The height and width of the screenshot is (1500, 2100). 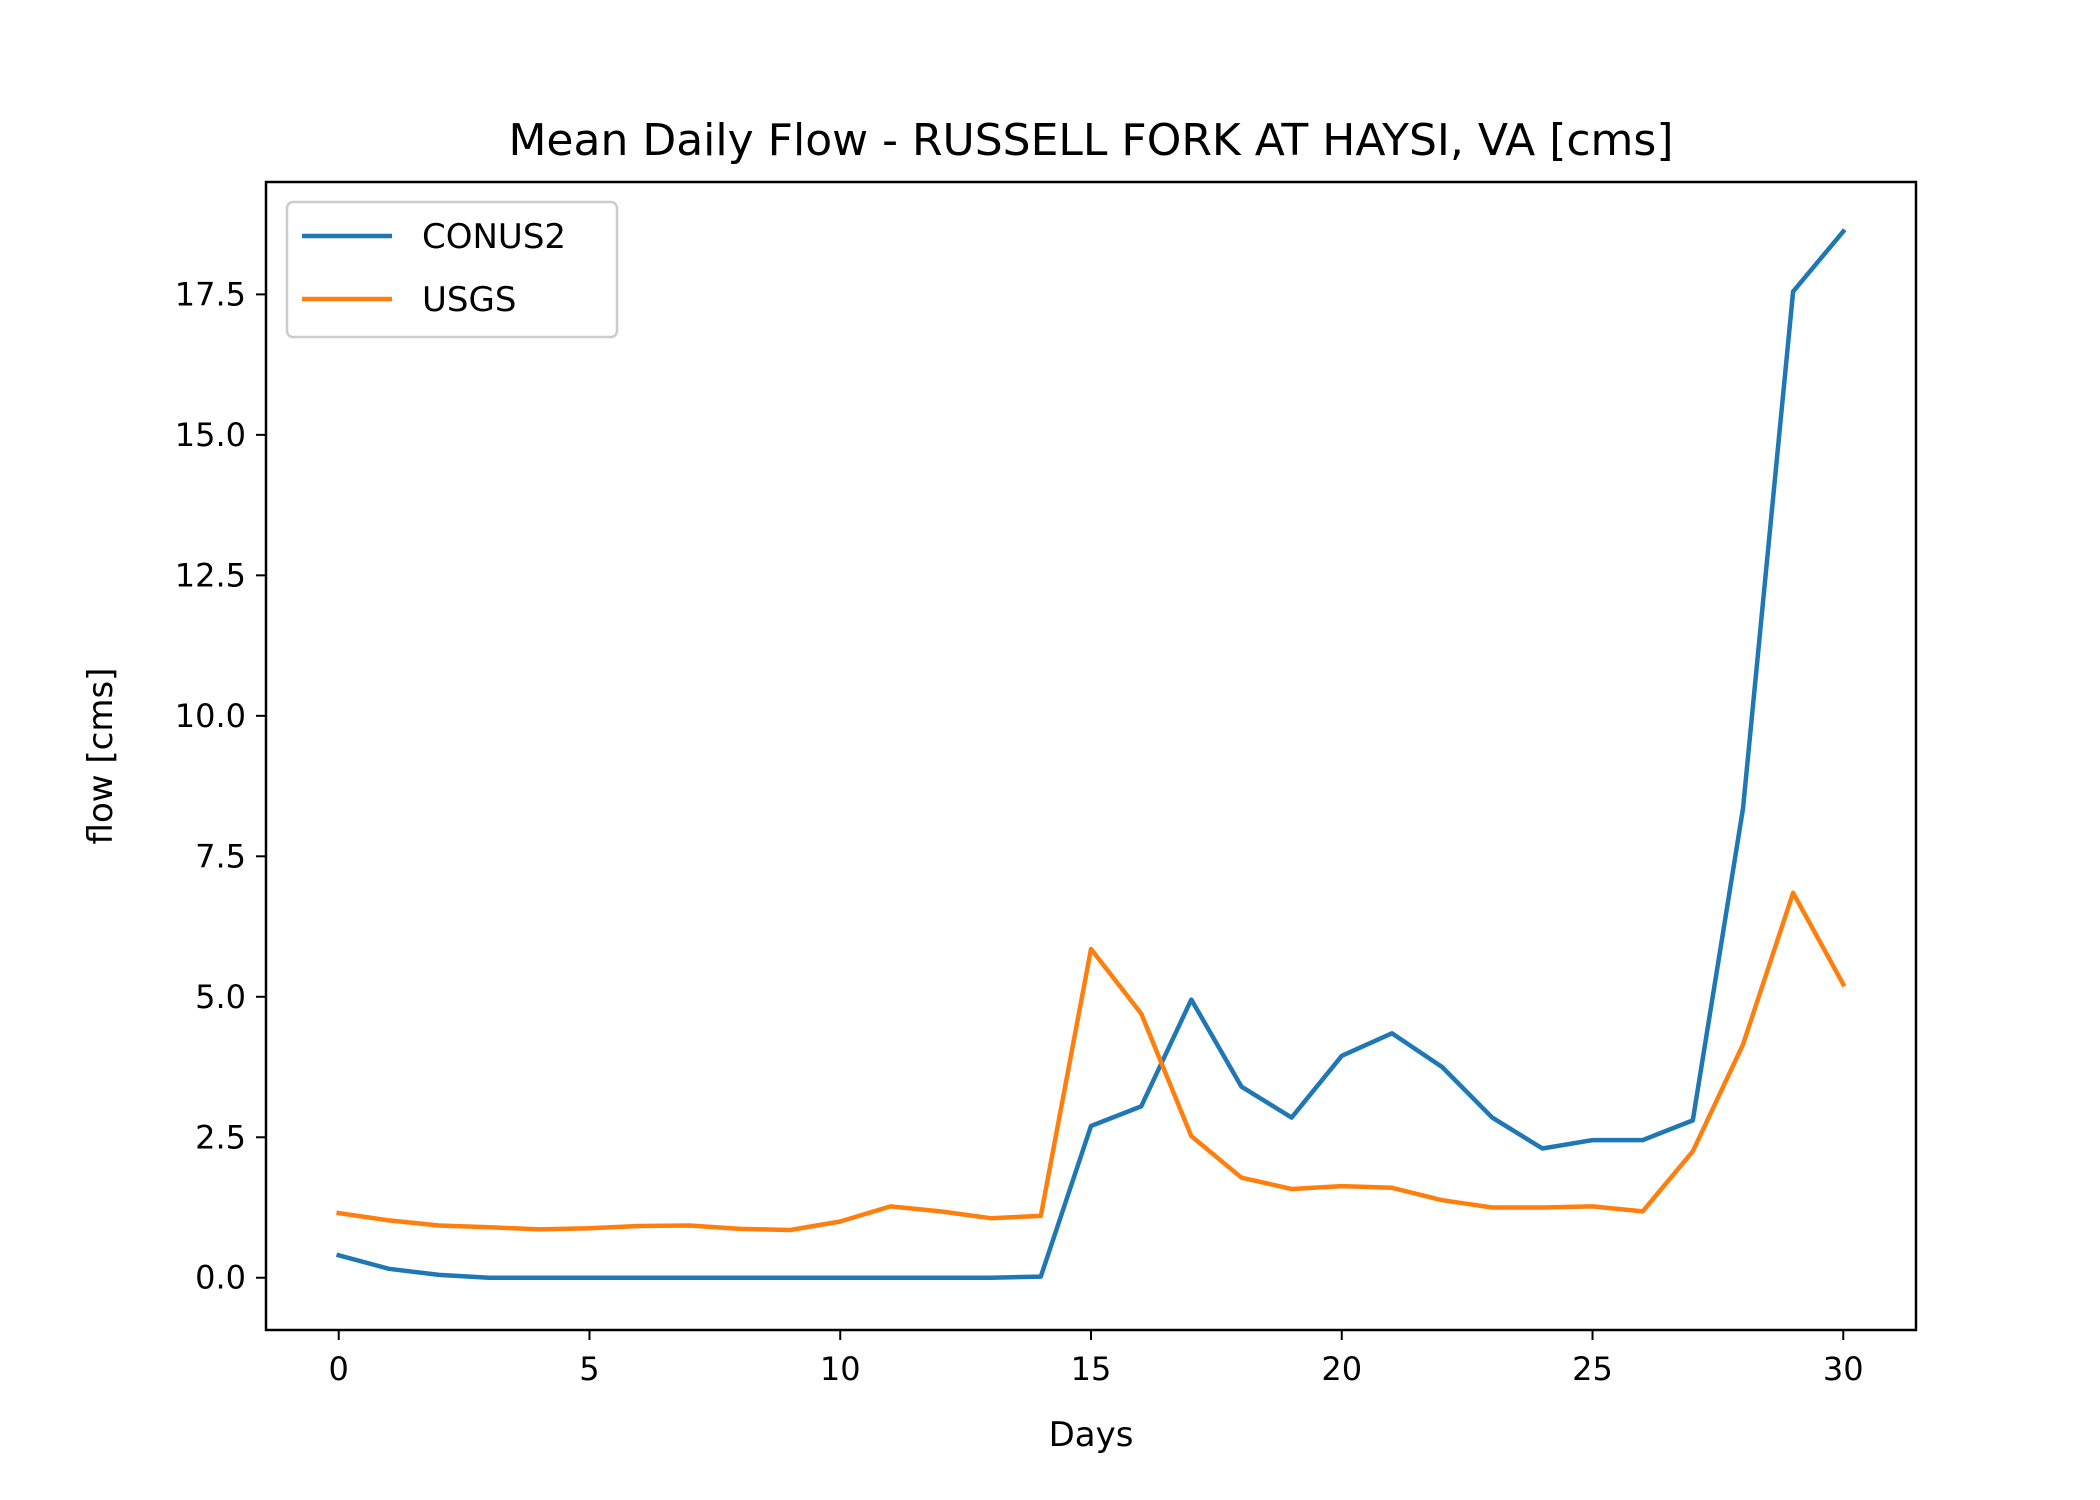 I want to click on x-tick-label: 20, so click(x=1341, y=1369).